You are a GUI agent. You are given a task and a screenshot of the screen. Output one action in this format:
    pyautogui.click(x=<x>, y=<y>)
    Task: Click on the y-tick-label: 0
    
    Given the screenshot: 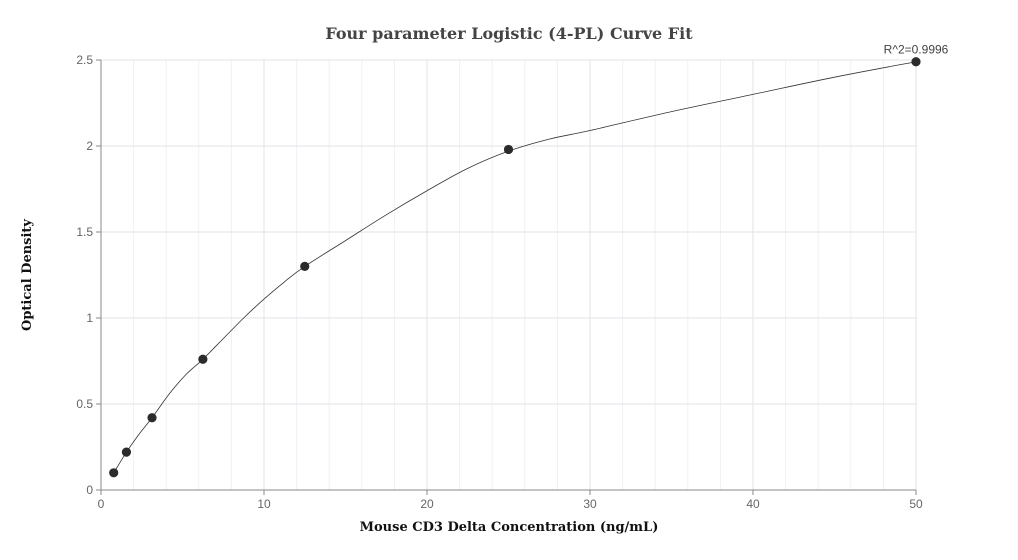 What is the action you would take?
    pyautogui.click(x=89, y=490)
    